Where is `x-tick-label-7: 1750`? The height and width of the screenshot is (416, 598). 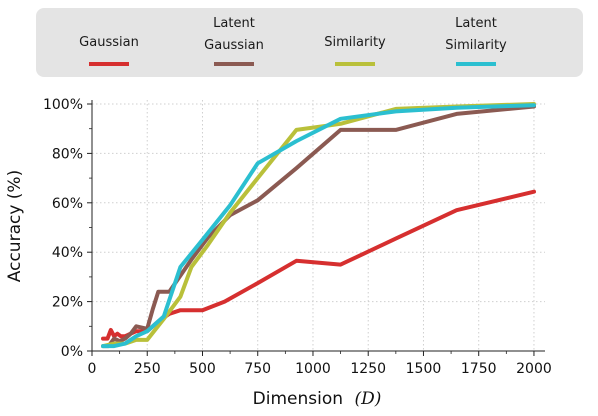
x-tick-label-7: 1750 is located at coordinates (479, 369).